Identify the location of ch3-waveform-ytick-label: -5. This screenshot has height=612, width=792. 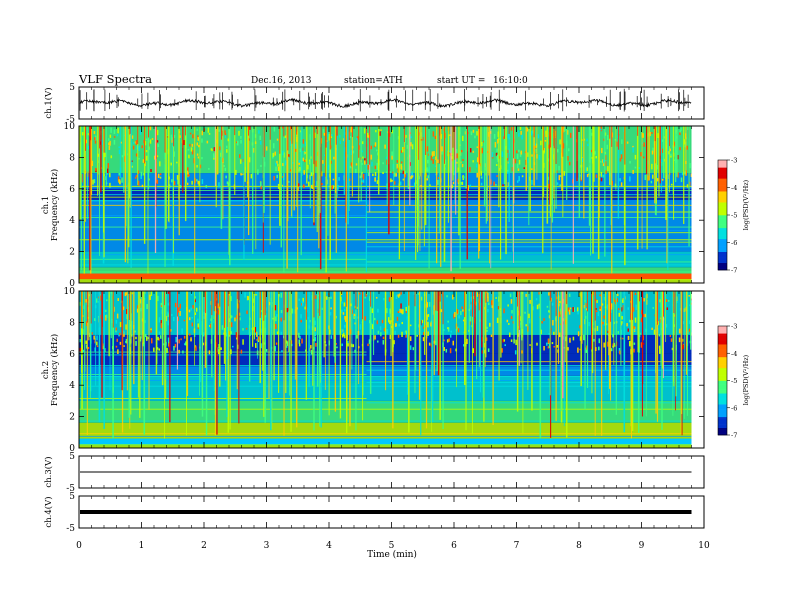
(70, 489).